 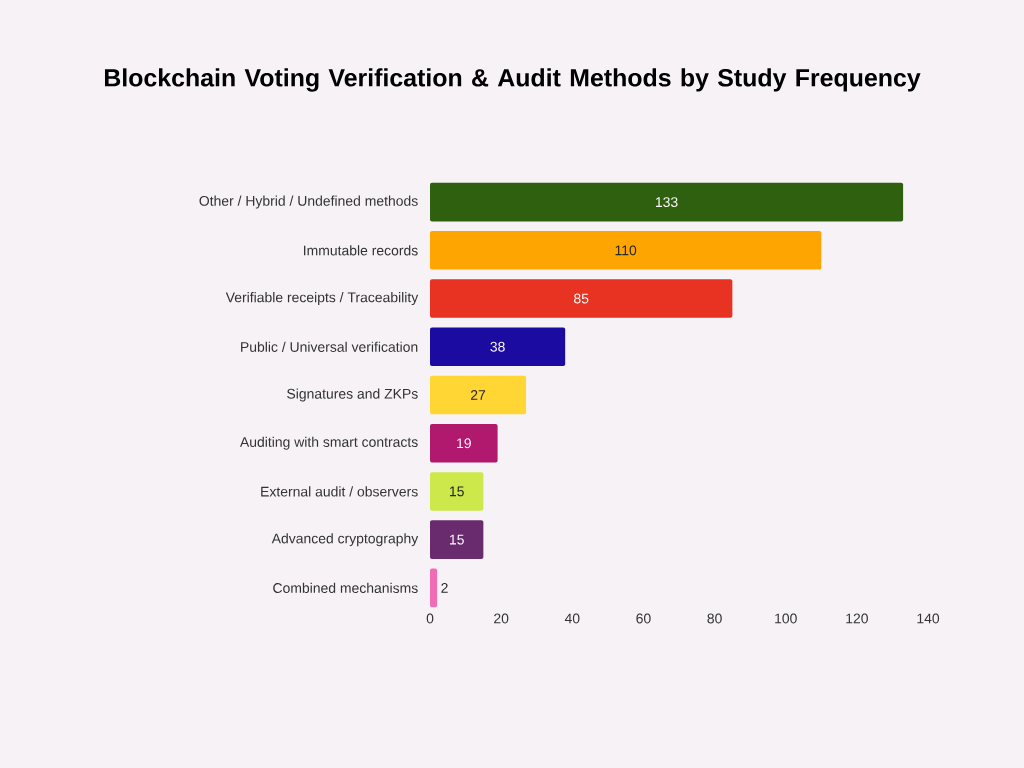 I want to click on data-label: 110, so click(x=626, y=250).